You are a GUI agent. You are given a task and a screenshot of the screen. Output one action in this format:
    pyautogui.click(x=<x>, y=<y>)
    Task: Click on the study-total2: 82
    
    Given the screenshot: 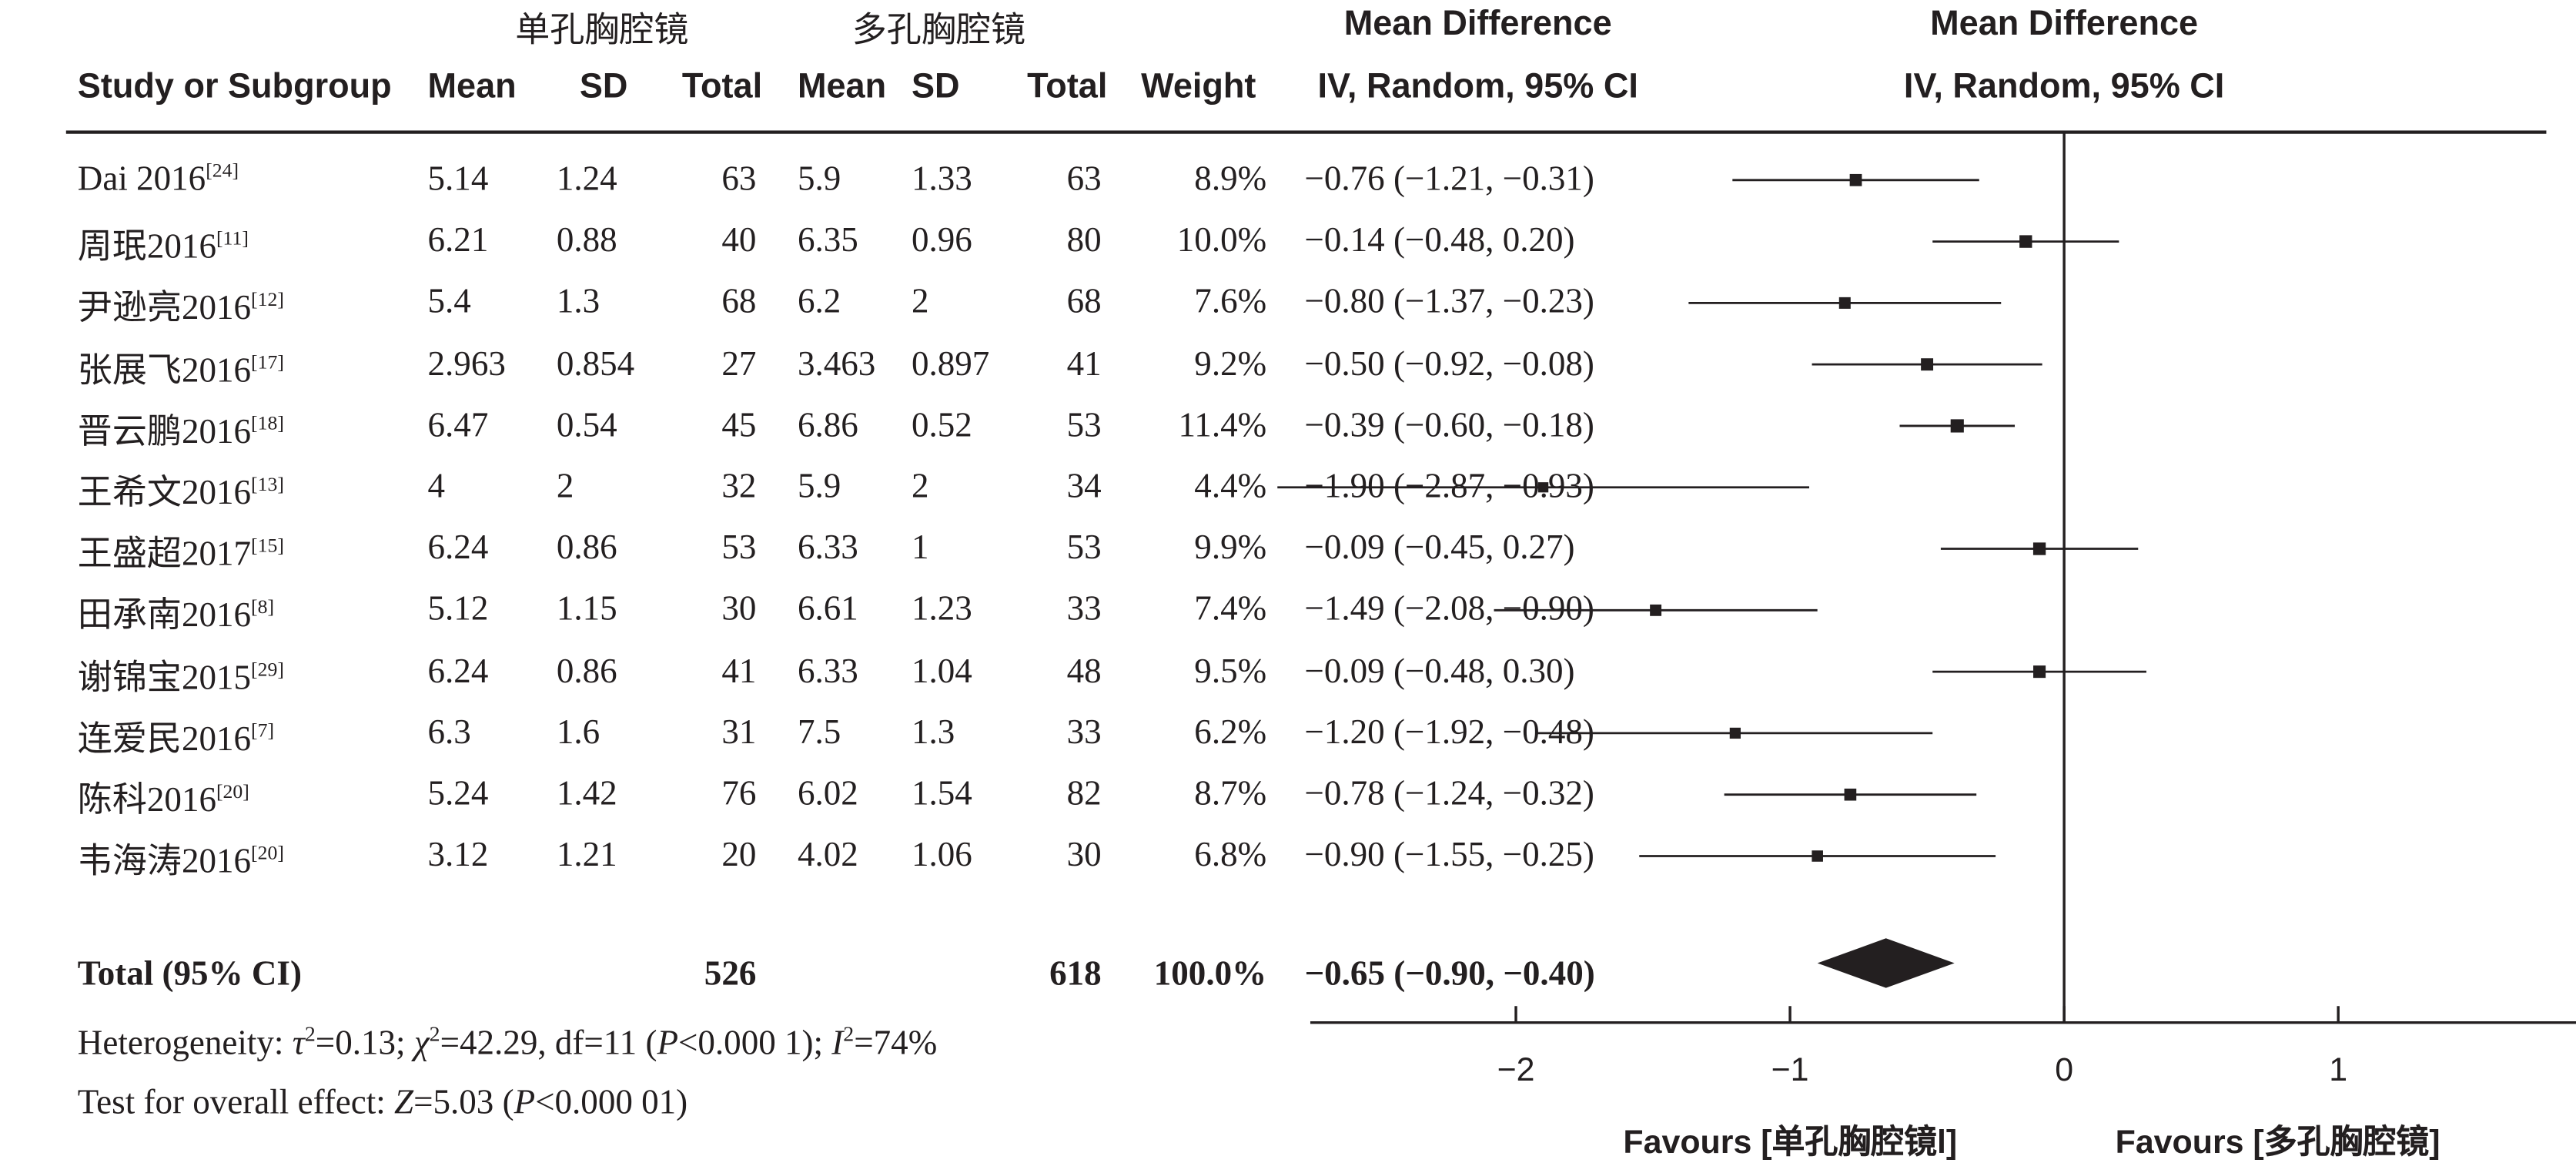 What is the action you would take?
    pyautogui.click(x=1084, y=793)
    